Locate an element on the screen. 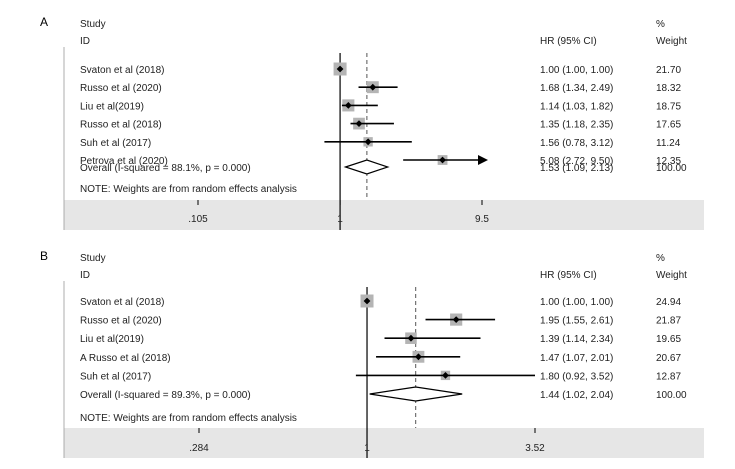 Image resolution: width=735 pixels, height=469 pixels. study-weight: 17.65 is located at coordinates (668, 125).